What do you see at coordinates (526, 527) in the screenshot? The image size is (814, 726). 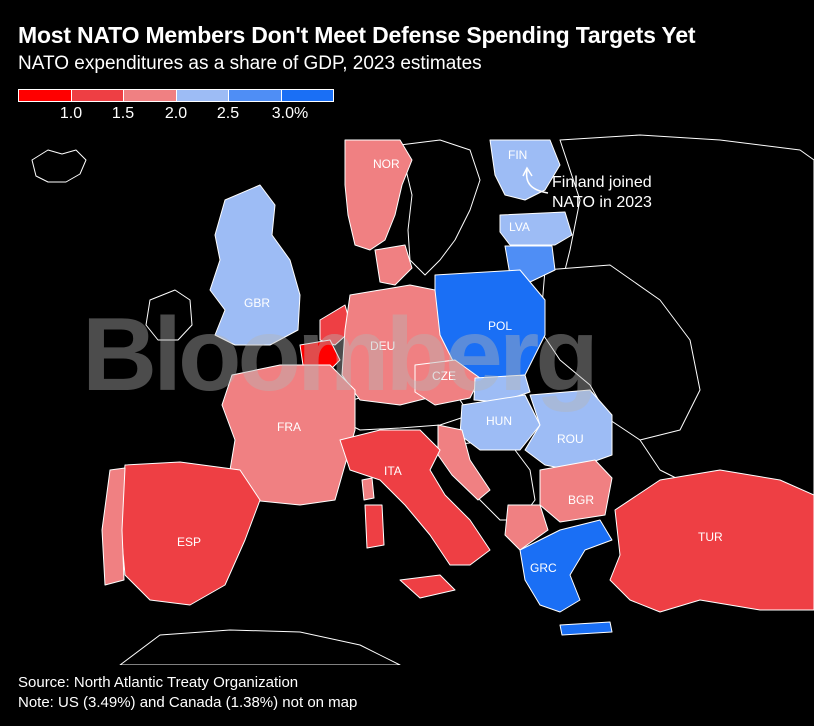 I see `country-MKD-ALB` at bounding box center [526, 527].